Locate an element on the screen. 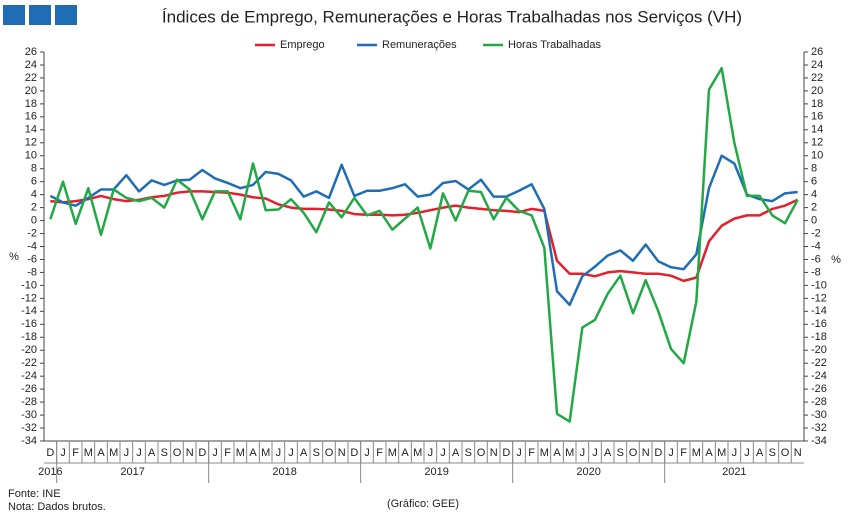 This screenshot has height=525, width=851. credit: (Gráfico: GEE) is located at coordinates (423, 504).